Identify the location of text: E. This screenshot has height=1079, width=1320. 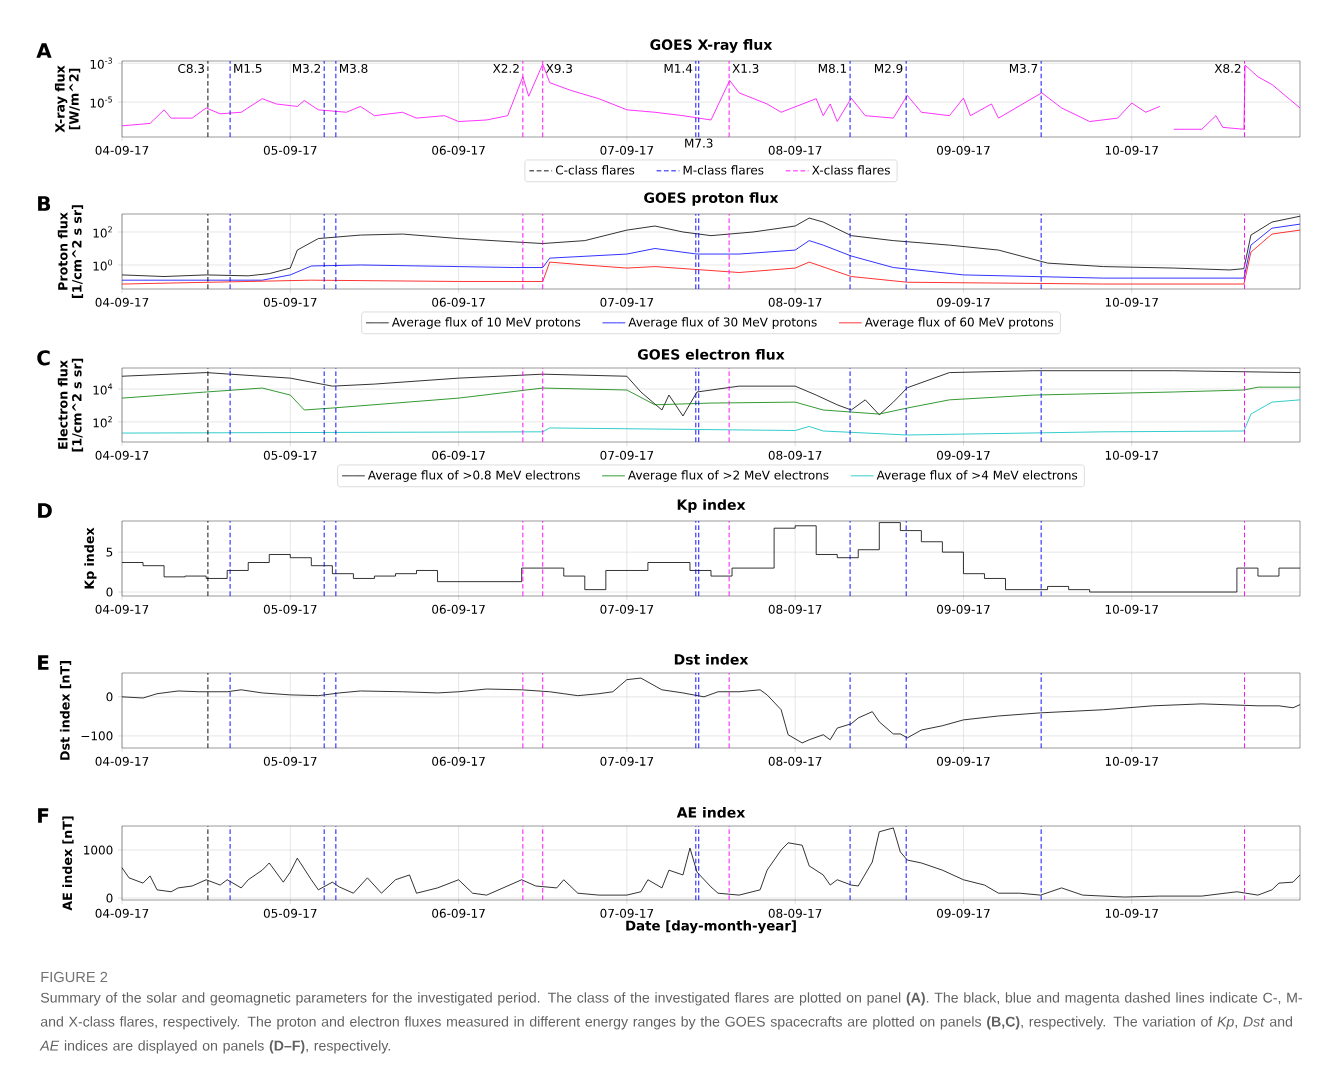
(43, 662).